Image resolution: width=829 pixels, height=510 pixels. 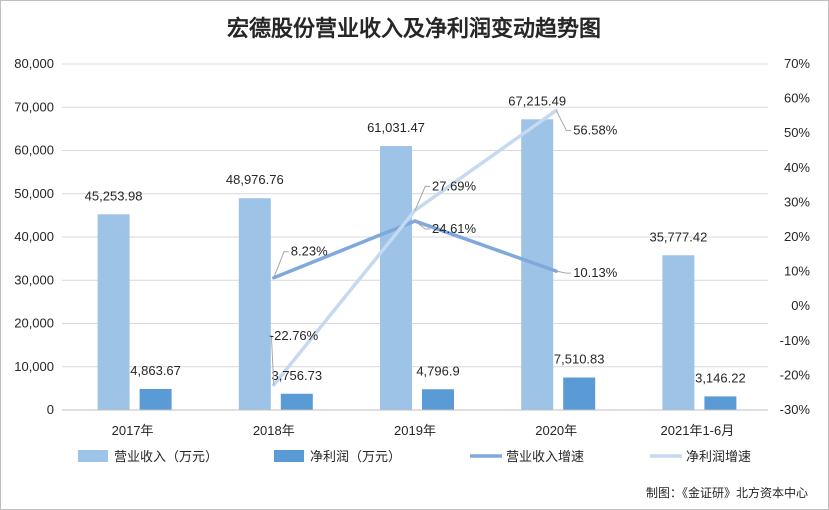 What do you see at coordinates (34, 150) in the screenshot?
I see `y-left-tick-label: 60,000` at bounding box center [34, 150].